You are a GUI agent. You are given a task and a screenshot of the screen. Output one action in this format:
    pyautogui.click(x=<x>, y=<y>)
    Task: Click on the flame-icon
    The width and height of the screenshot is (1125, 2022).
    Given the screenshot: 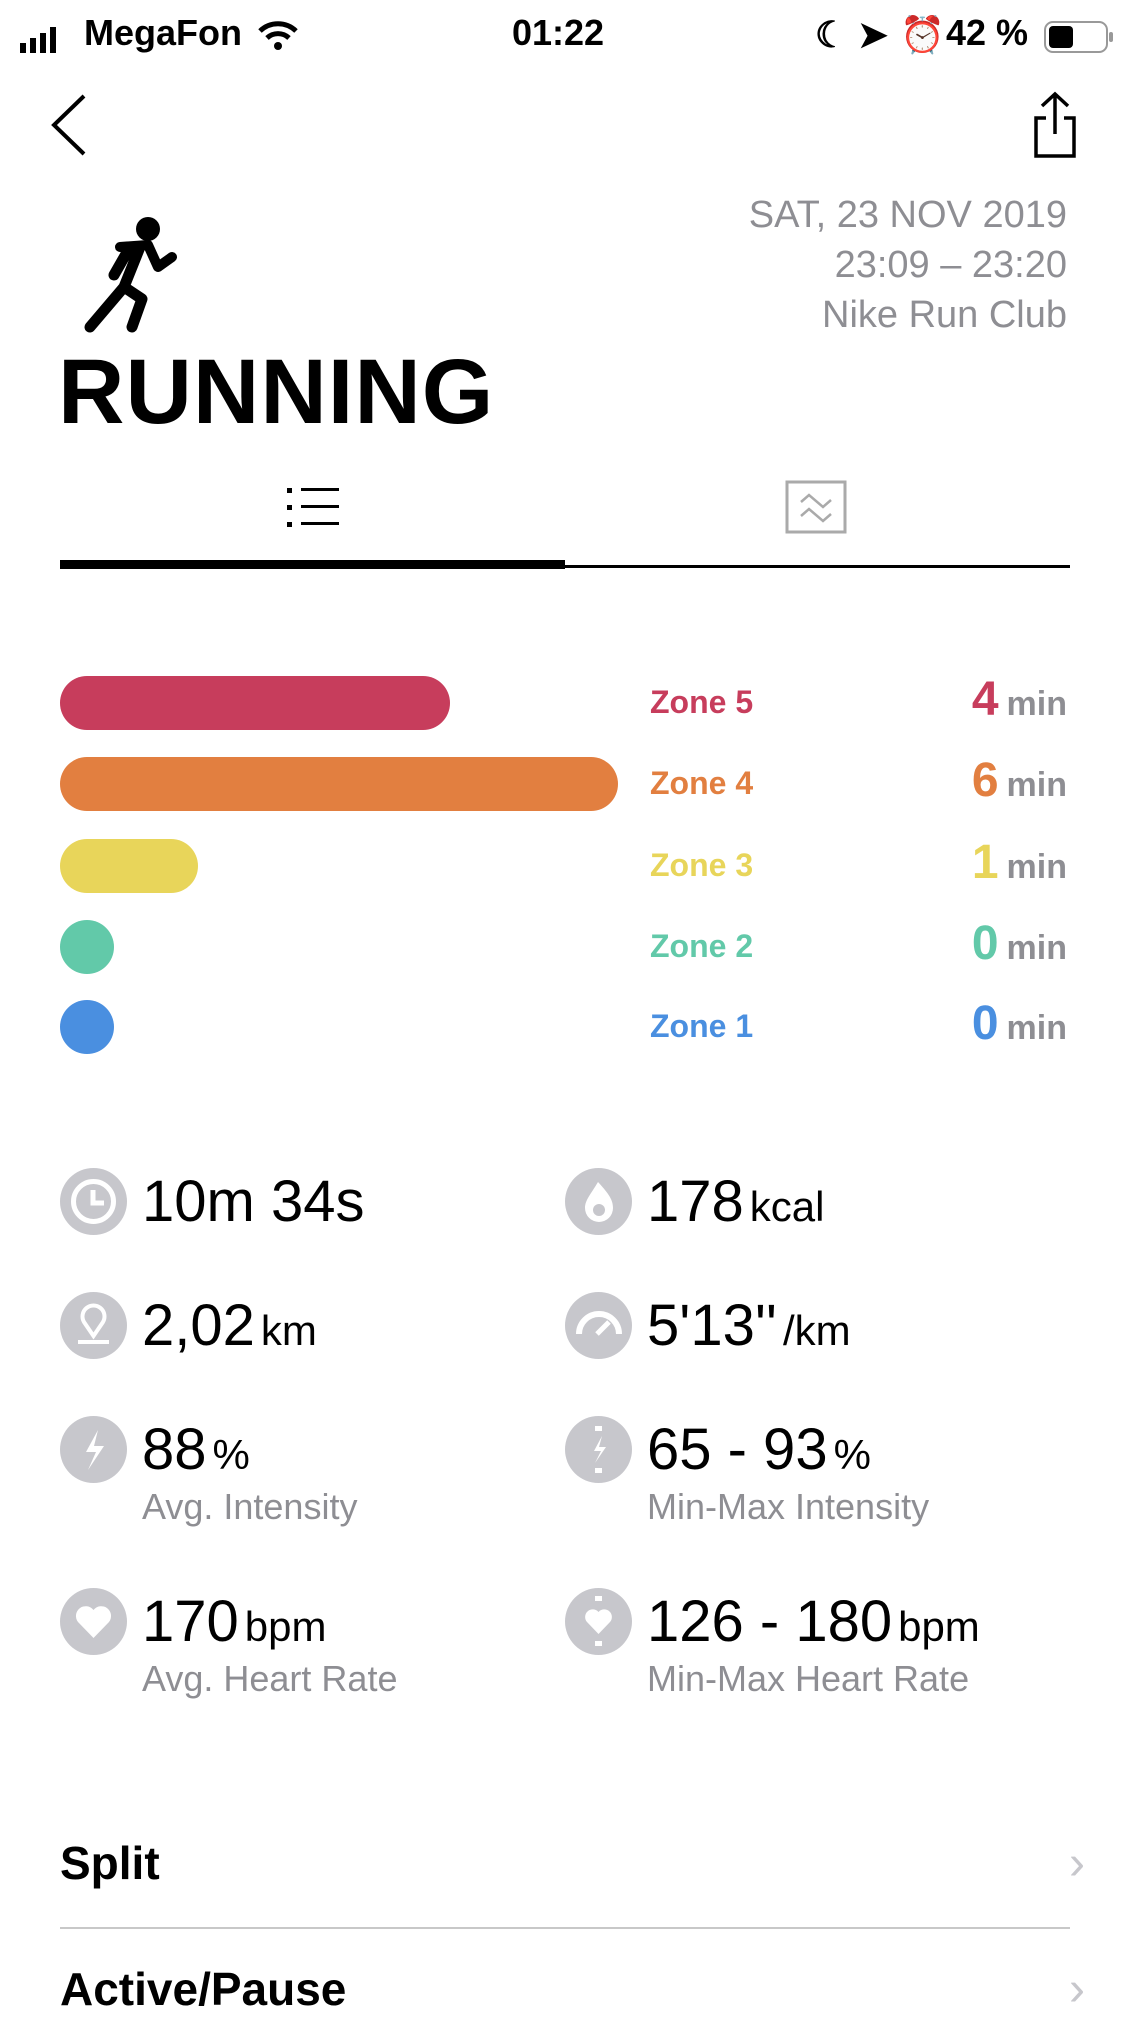 What is the action you would take?
    pyautogui.click(x=598, y=1201)
    